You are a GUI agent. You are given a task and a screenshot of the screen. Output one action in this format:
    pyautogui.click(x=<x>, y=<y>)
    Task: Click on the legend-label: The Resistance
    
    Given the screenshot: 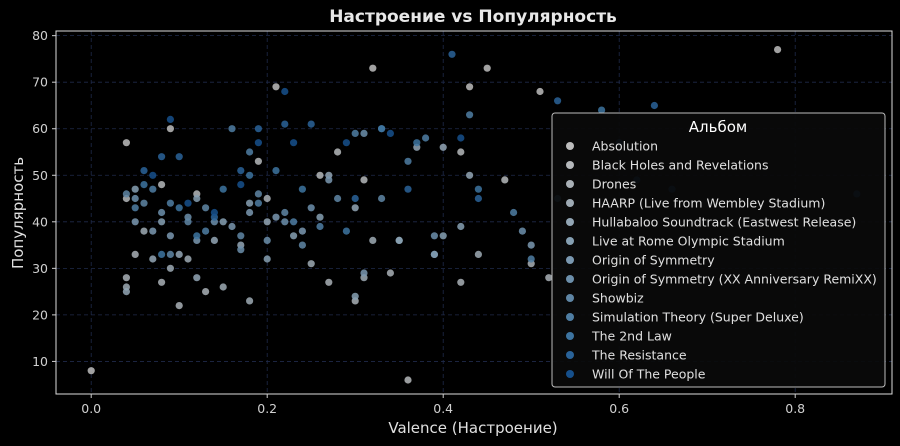 What is the action you would take?
    pyautogui.click(x=639, y=355)
    